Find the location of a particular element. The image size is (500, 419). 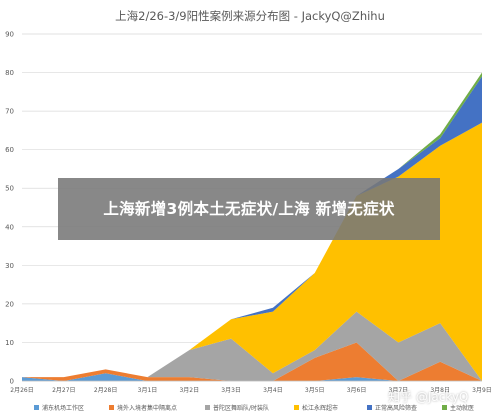

legend-item: 正常高风险筛查 is located at coordinates (392, 407).